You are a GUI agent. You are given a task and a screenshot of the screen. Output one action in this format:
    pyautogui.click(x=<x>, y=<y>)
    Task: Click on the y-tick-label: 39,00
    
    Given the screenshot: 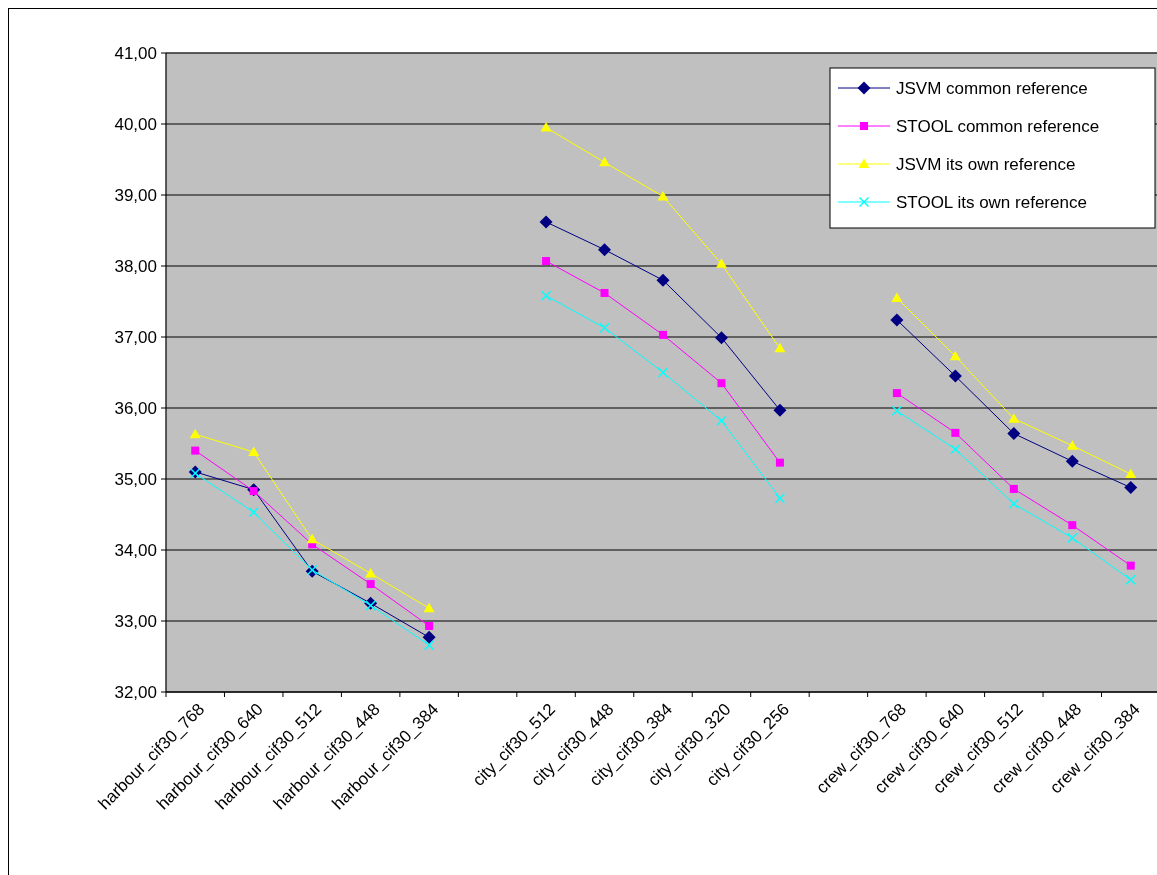 What is the action you would take?
    pyautogui.click(x=135, y=195)
    